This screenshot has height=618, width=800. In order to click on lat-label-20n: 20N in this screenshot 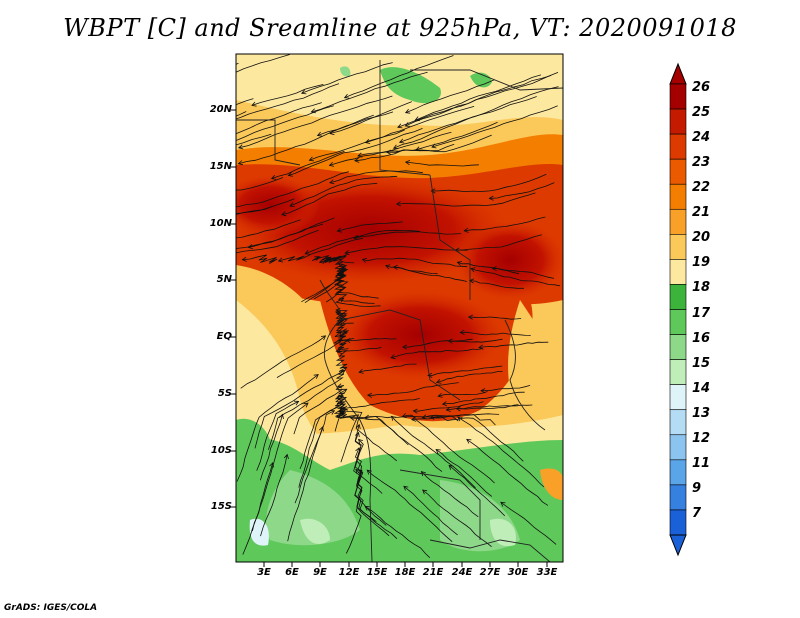, I will do `click(220, 109)`.